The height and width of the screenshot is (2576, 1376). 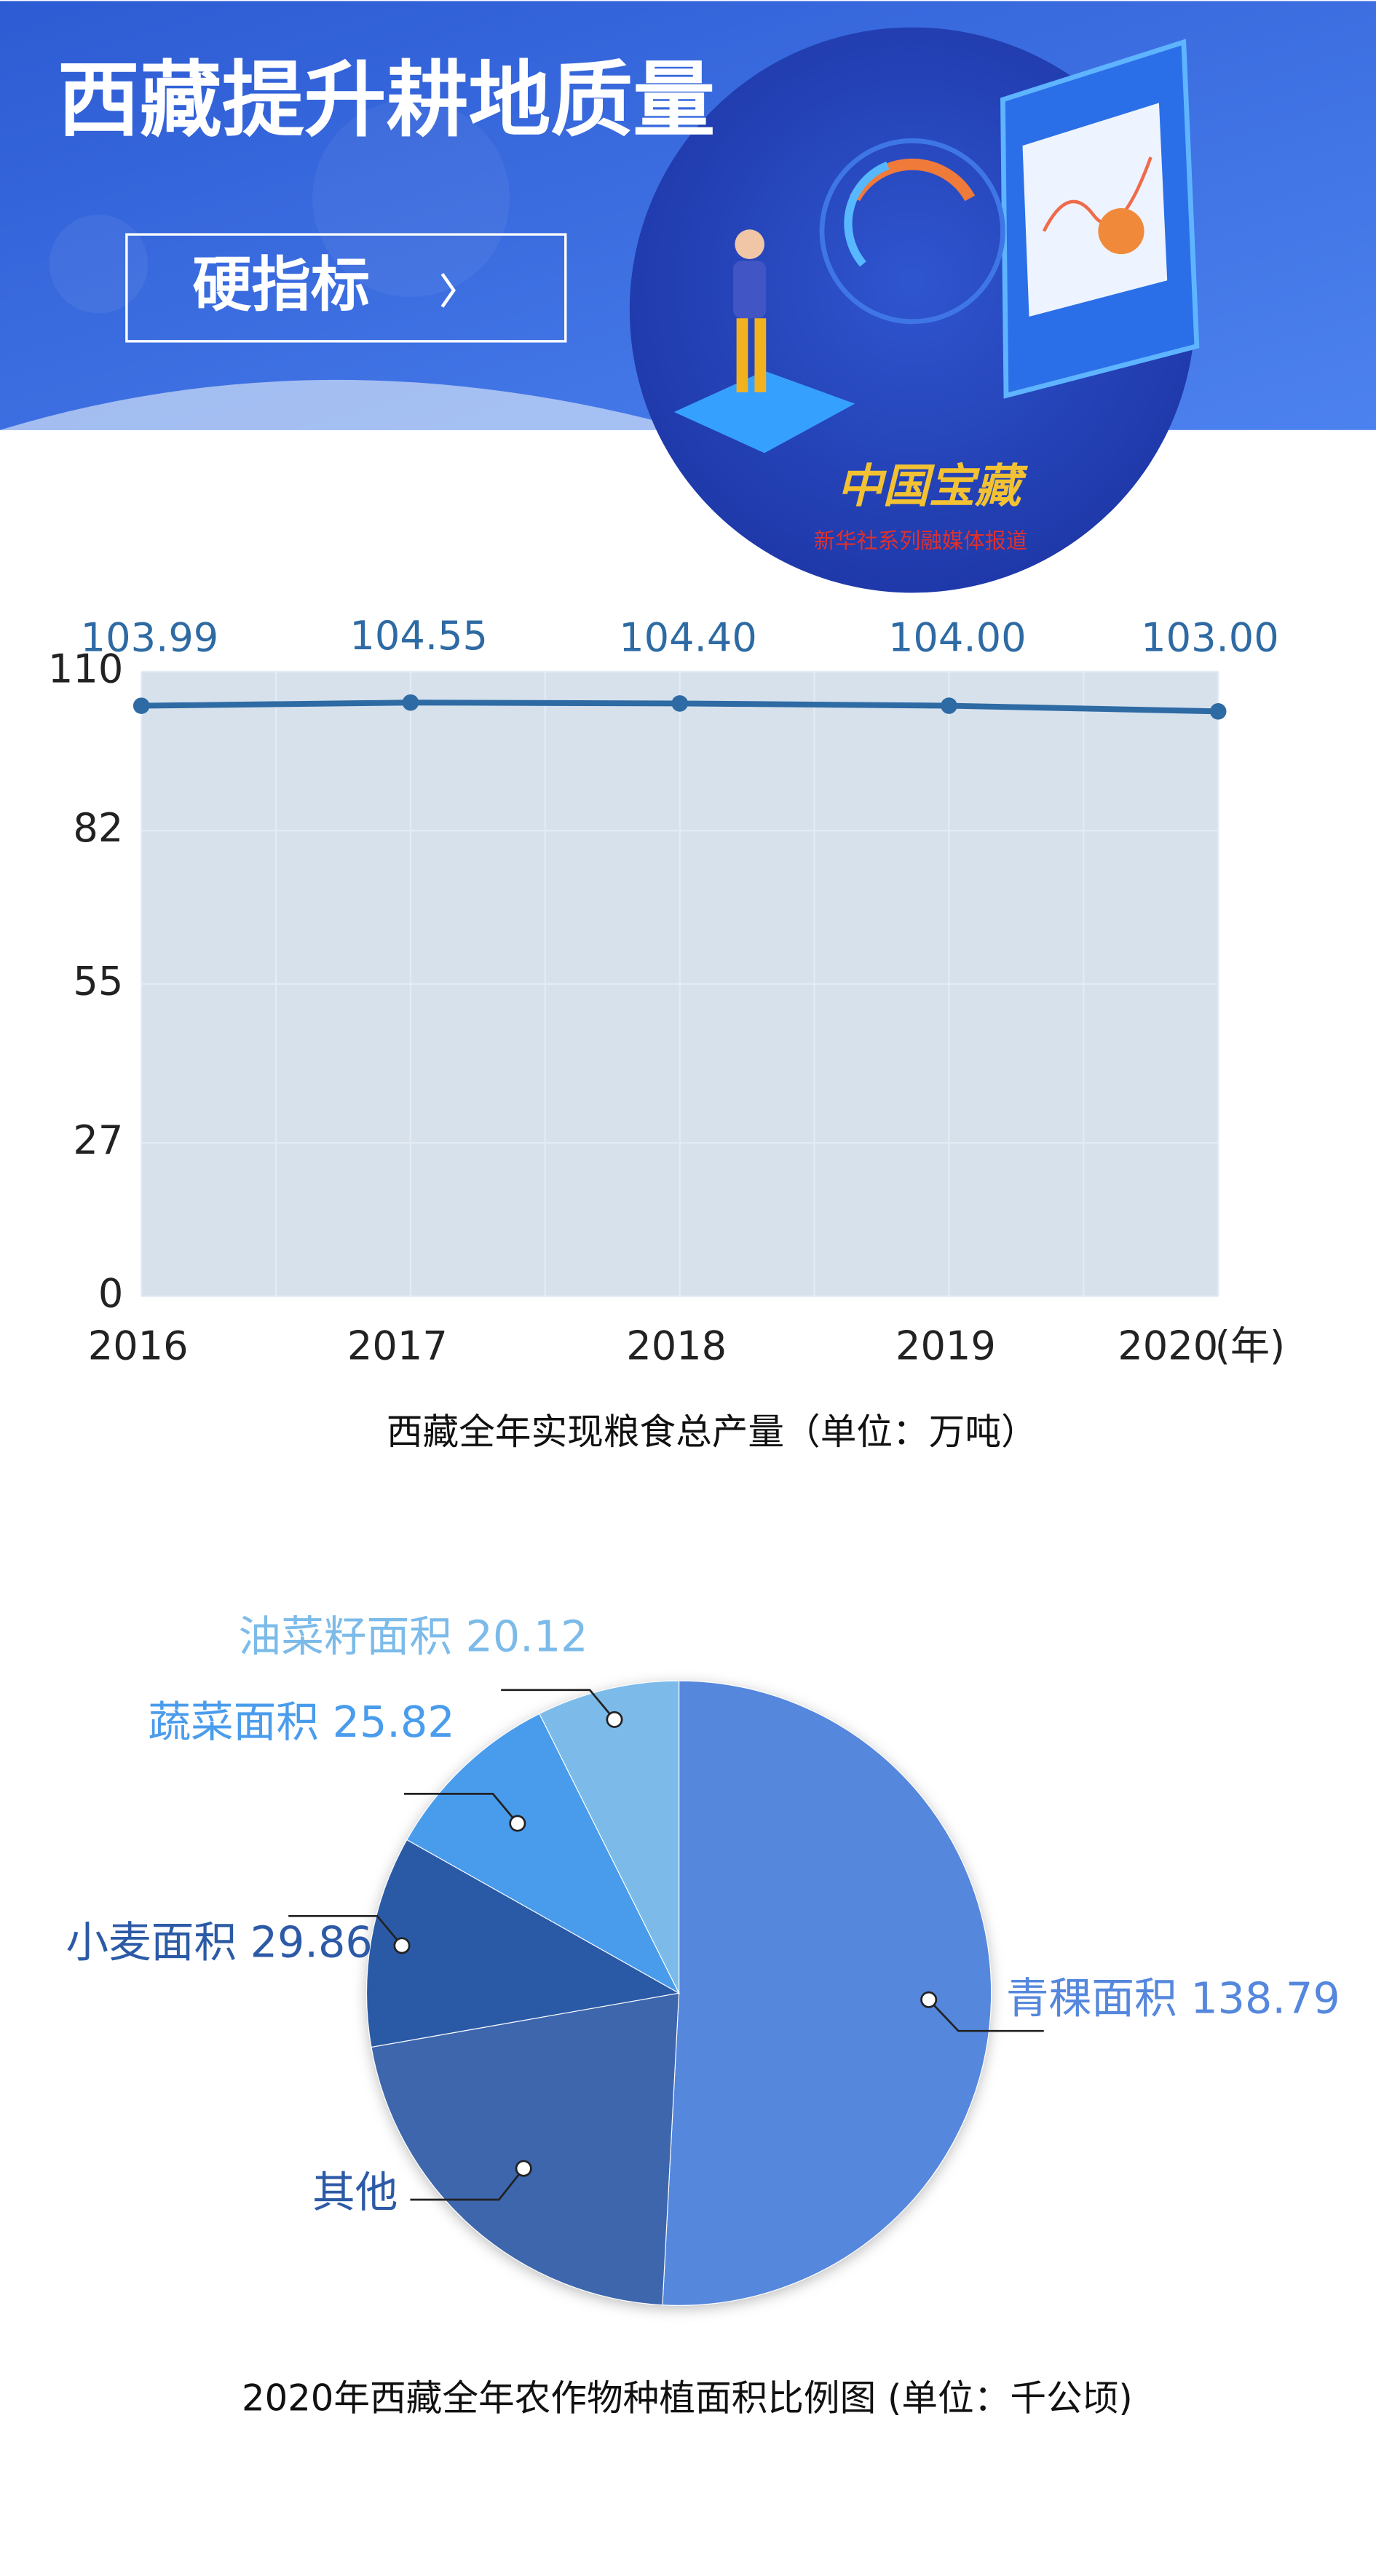 I want to click on logo-subtitle: 新华社系列融媒体报道, so click(x=921, y=540).